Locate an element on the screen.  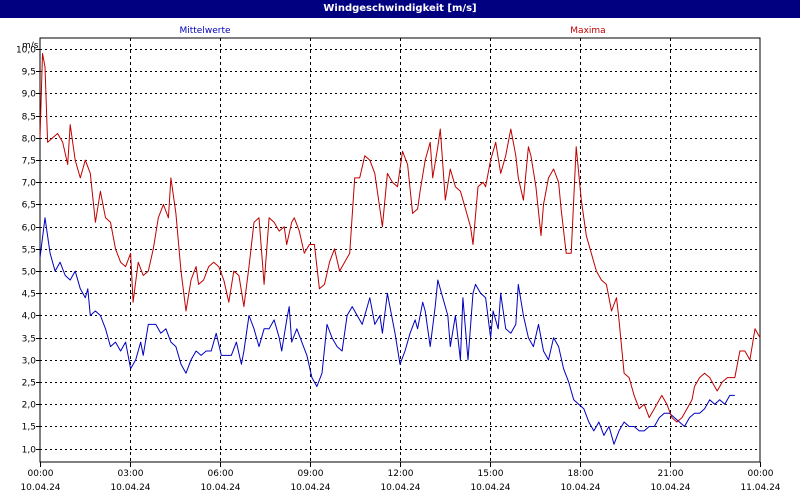
y-tick-label: 4,5 is located at coordinates (29, 295).